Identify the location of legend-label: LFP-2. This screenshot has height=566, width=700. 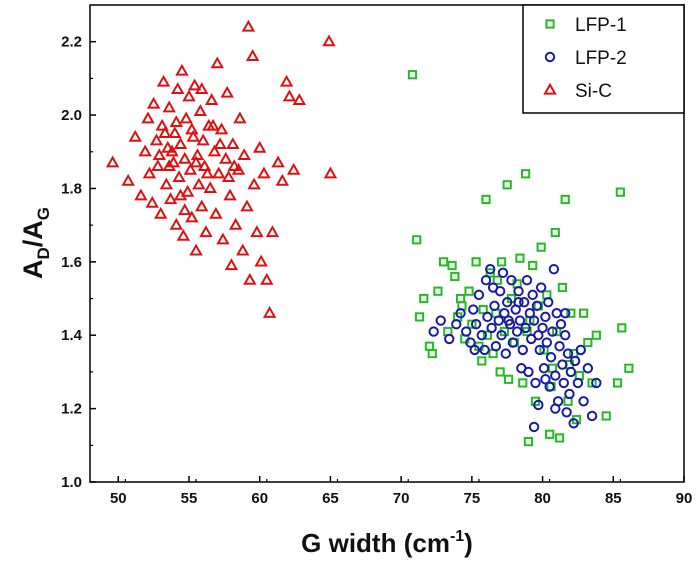
(601, 58).